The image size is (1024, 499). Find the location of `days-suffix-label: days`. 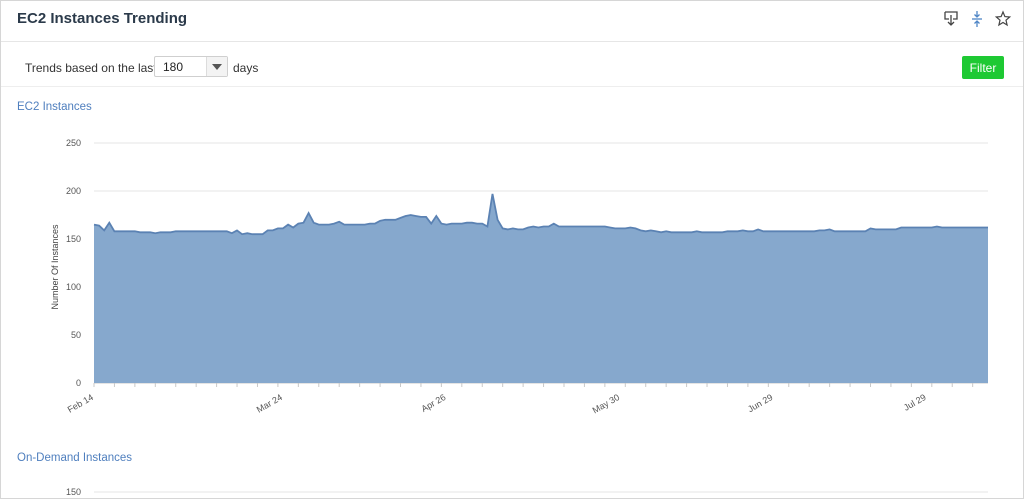

days-suffix-label: days is located at coordinates (246, 68).